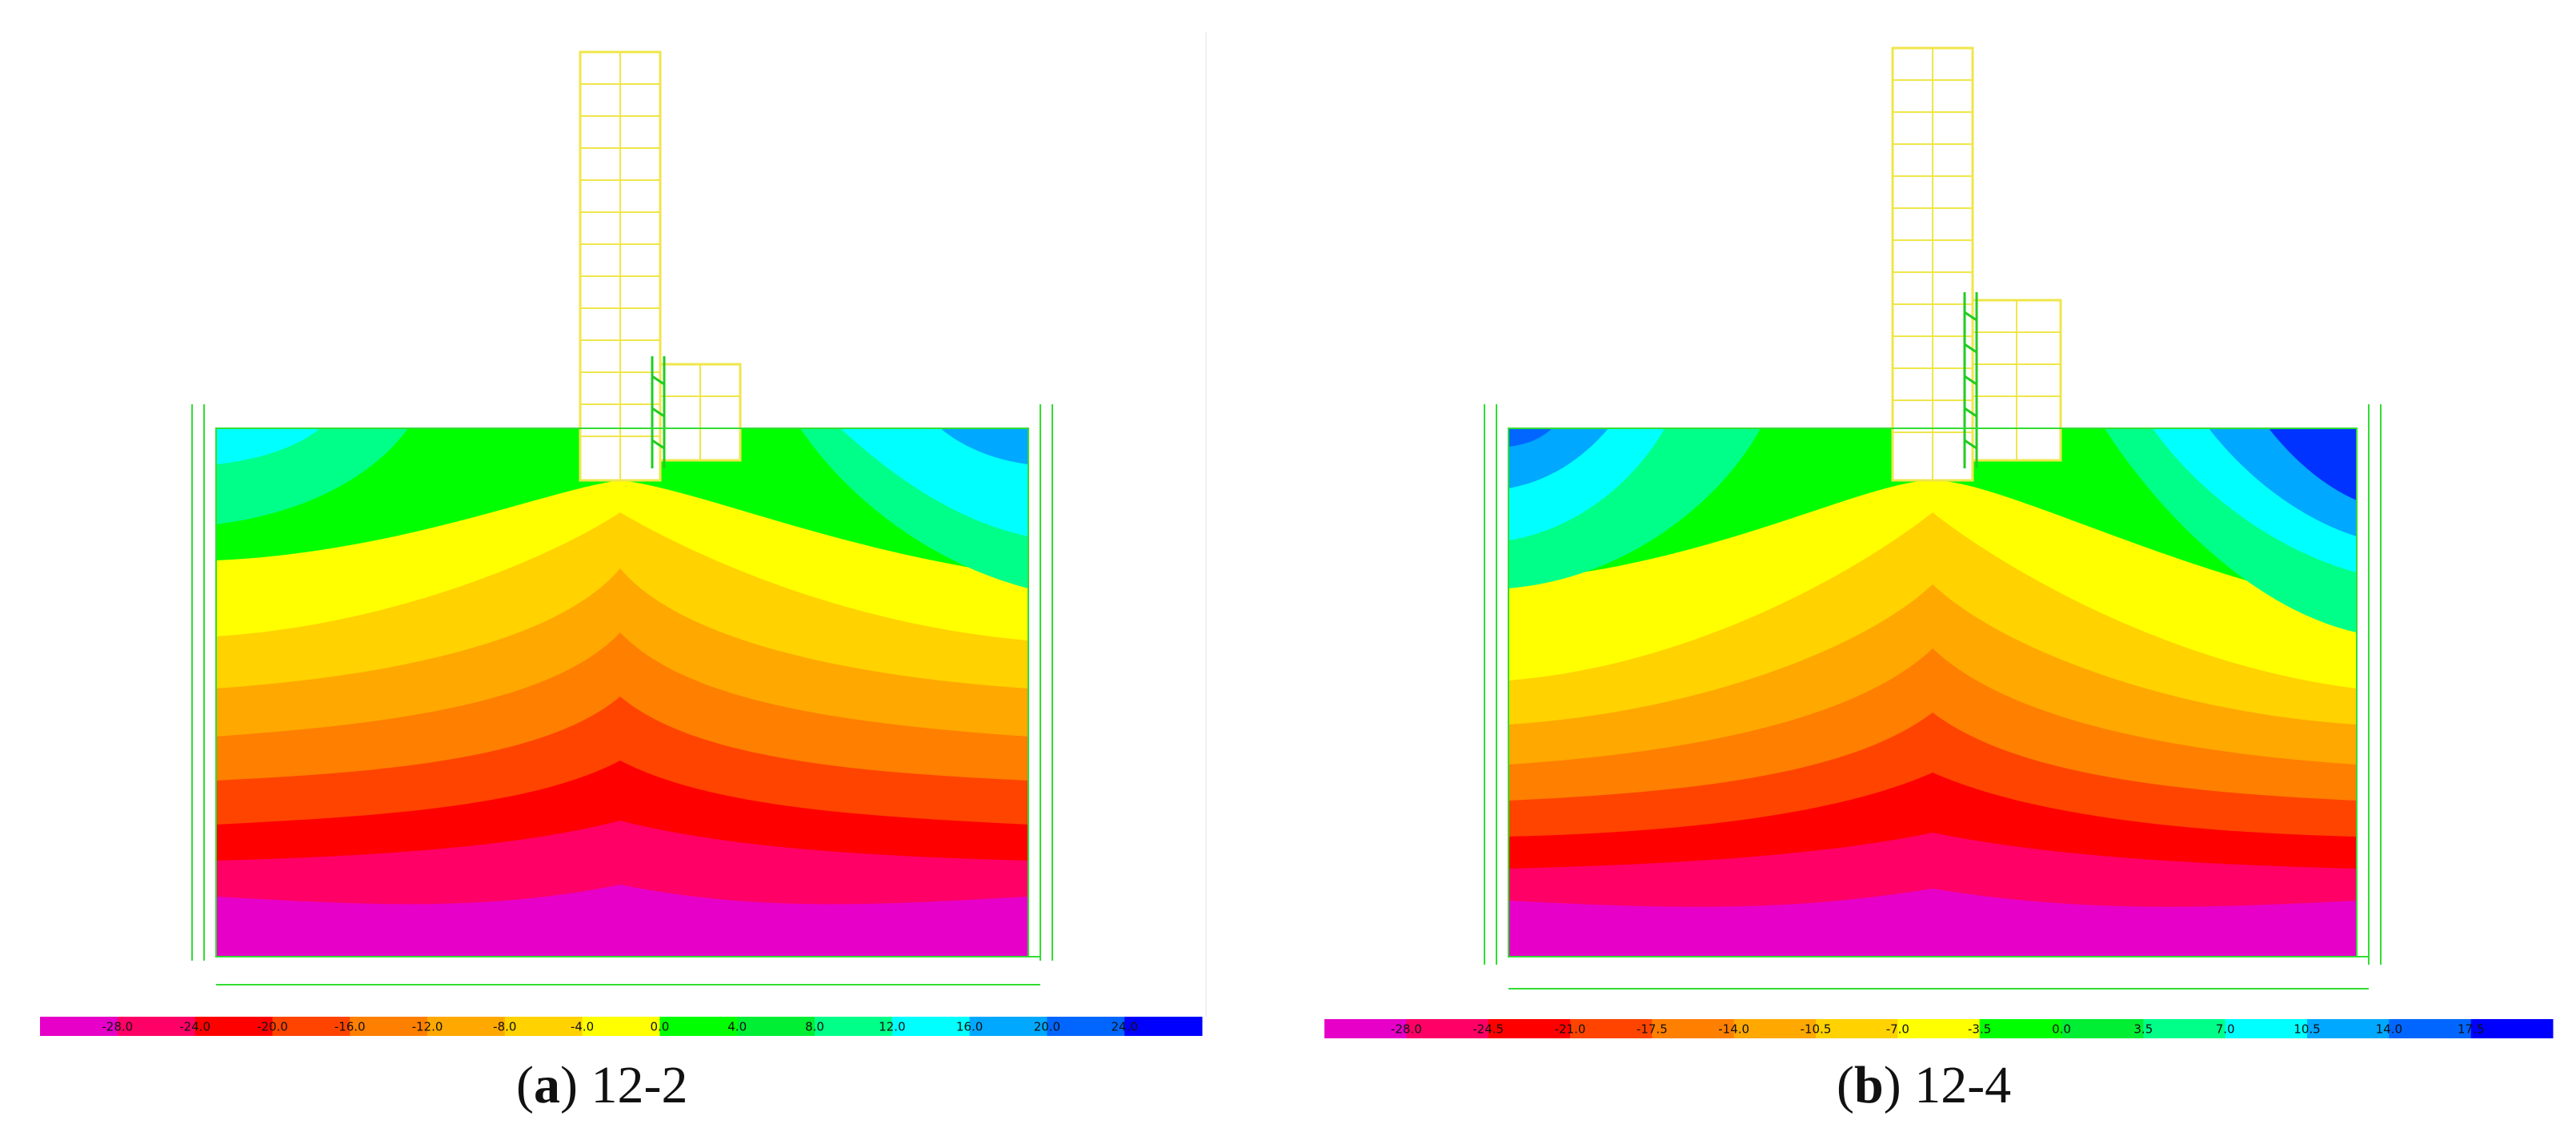 Image resolution: width=2576 pixels, height=1136 pixels. I want to click on panel-divider, so click(1206, 524).